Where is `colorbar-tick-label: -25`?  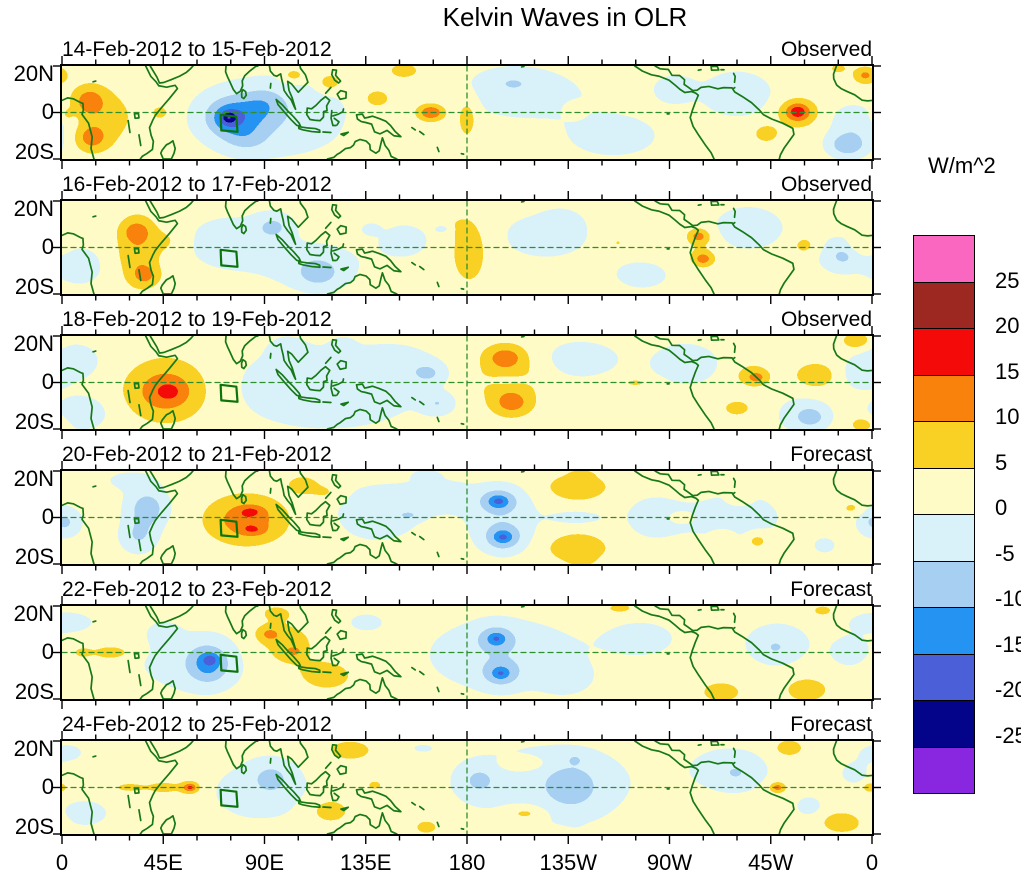 colorbar-tick-label: -25 is located at coordinates (1008, 735).